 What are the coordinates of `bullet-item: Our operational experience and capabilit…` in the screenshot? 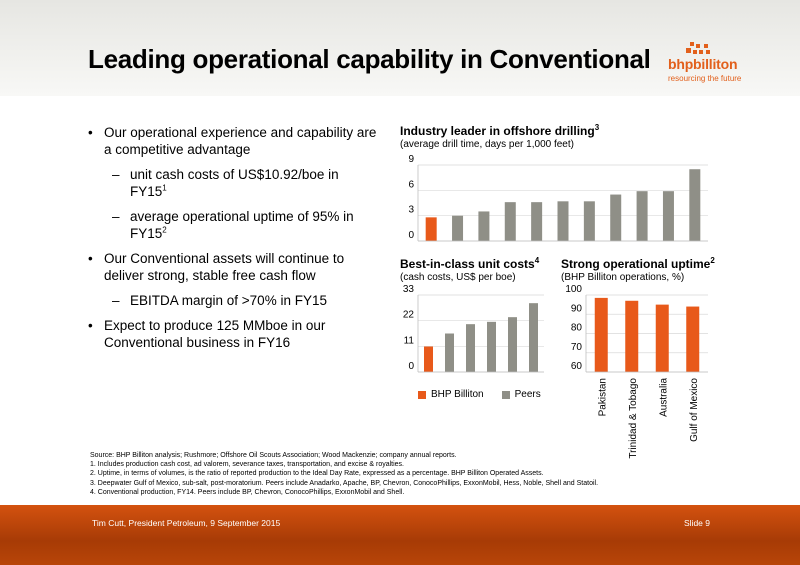 It's located at (233, 141).